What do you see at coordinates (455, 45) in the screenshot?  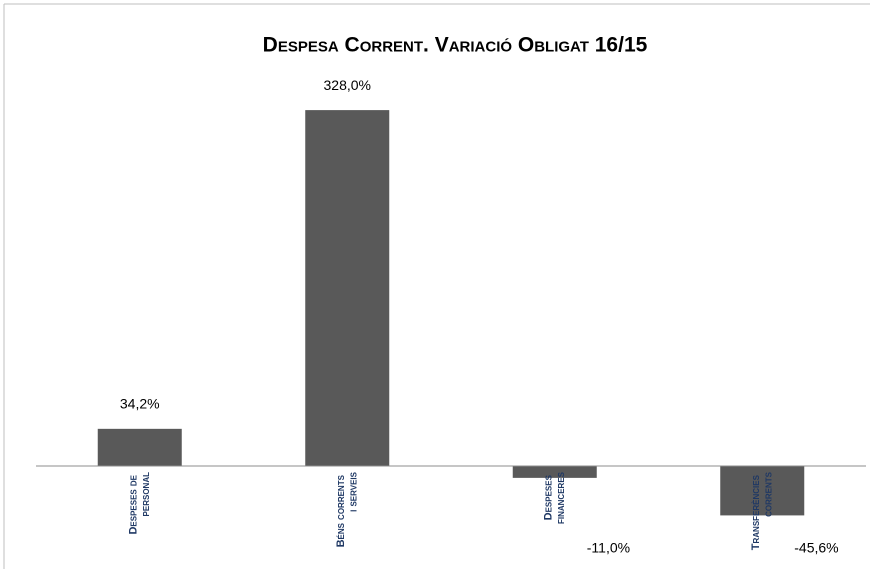 I see `chart-title: Despesa Corrent. Variació Obligat 16/15` at bounding box center [455, 45].